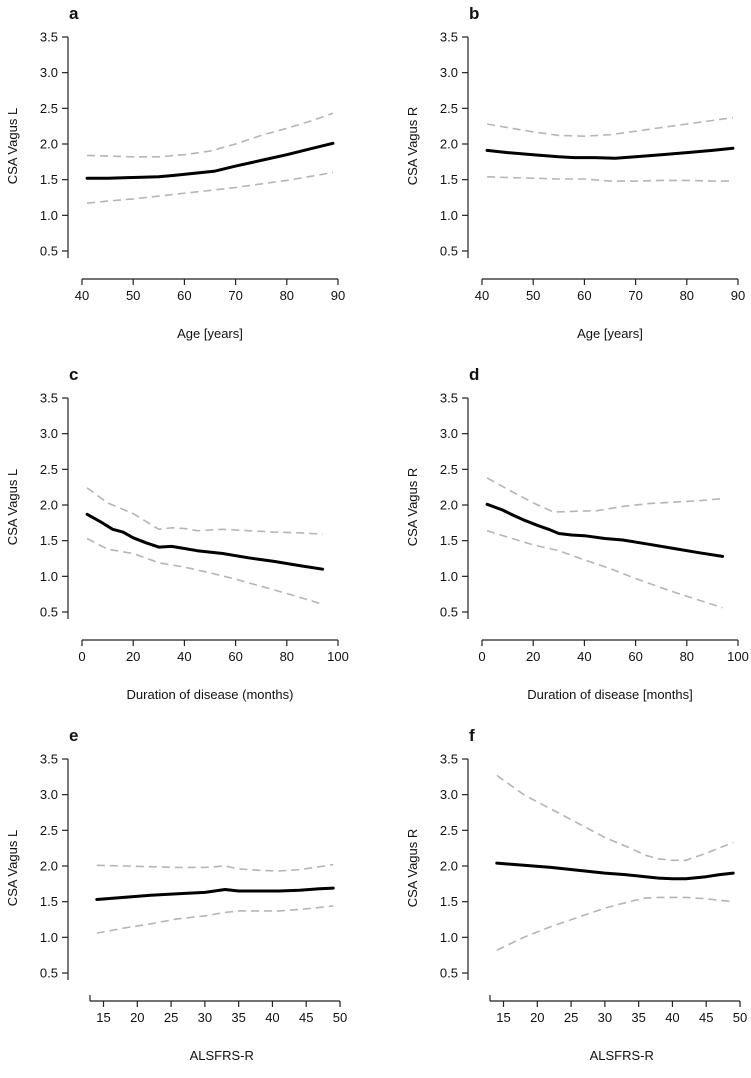 The height and width of the screenshot is (1078, 751). What do you see at coordinates (74, 13) in the screenshot?
I see `panel-letter: a` at bounding box center [74, 13].